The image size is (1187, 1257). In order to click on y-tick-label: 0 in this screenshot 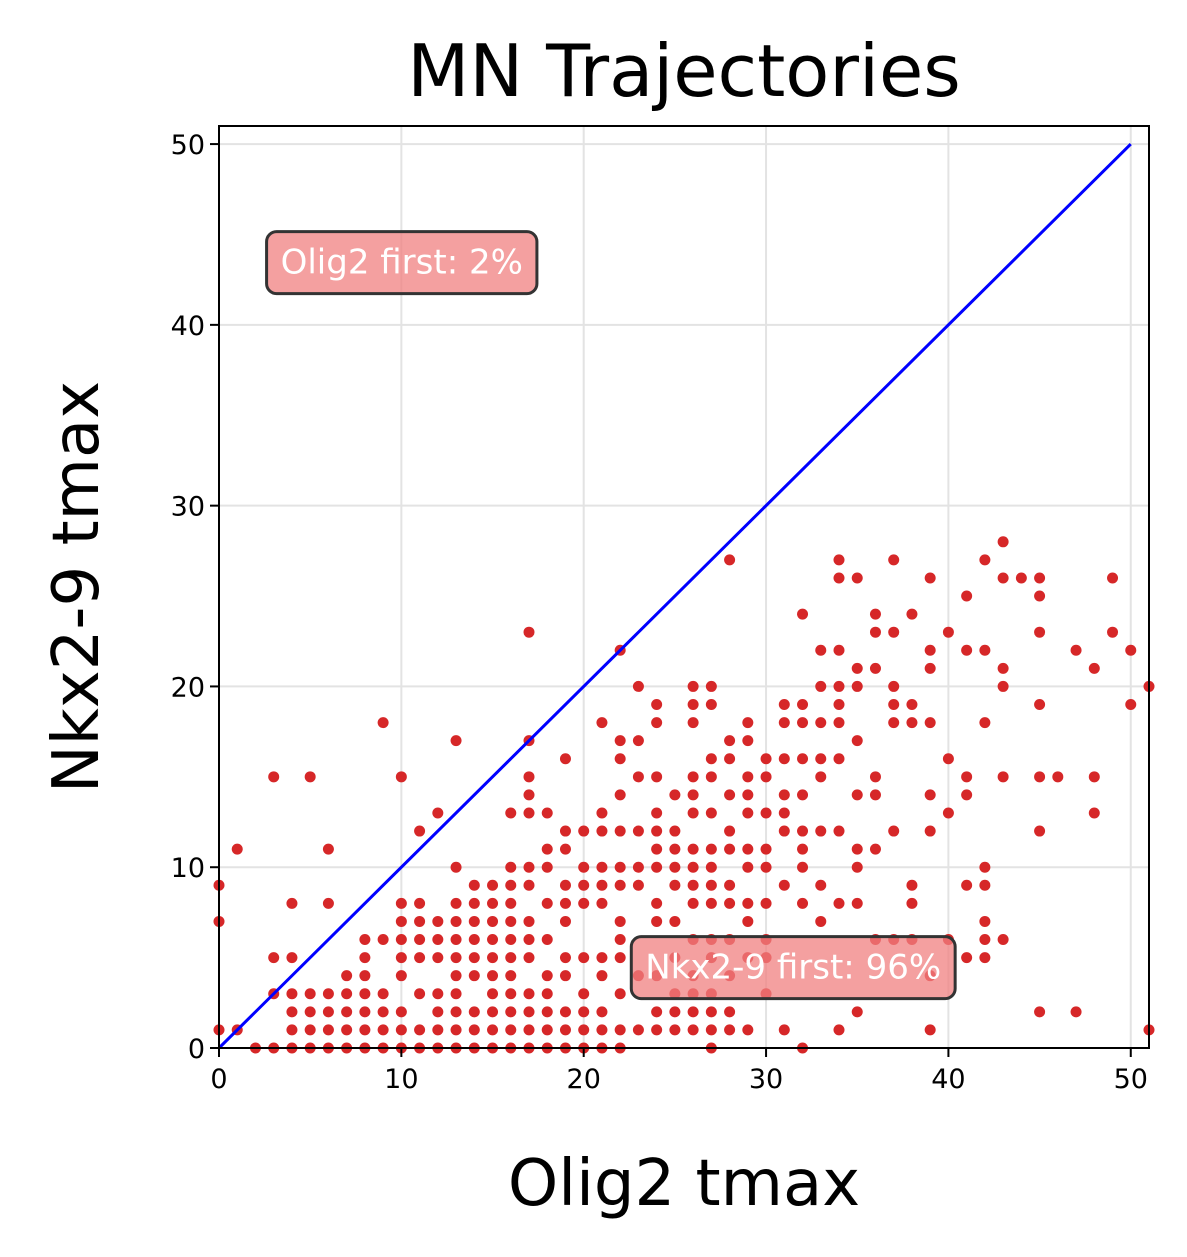, I will do `click(196, 1049)`.